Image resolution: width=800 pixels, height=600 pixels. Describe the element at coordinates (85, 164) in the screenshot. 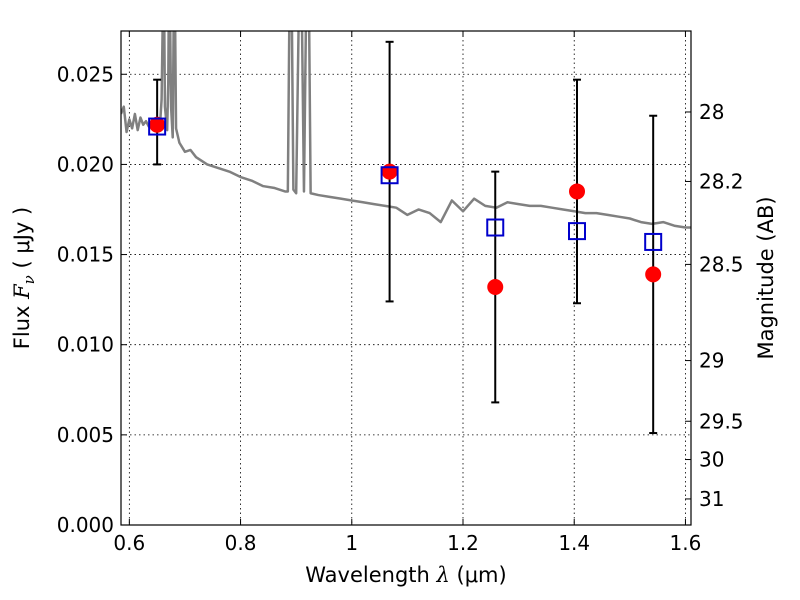

I see `y-tick-label: 0.020` at that location.